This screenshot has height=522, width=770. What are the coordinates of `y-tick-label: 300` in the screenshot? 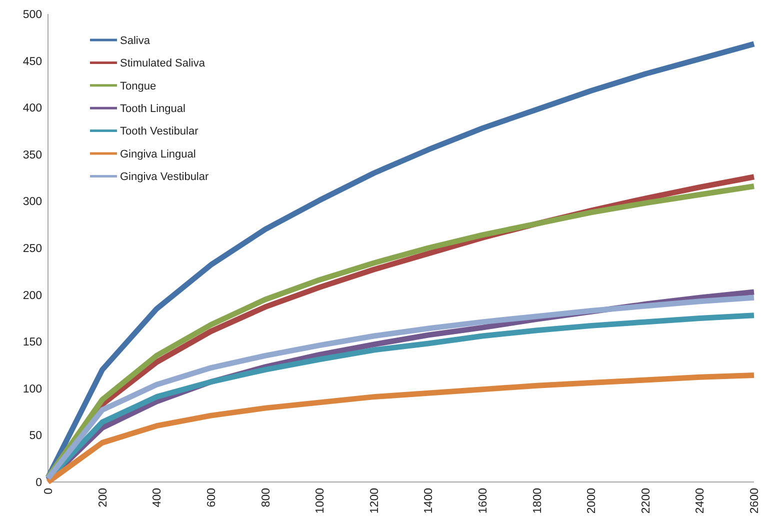 It's located at (32, 202).